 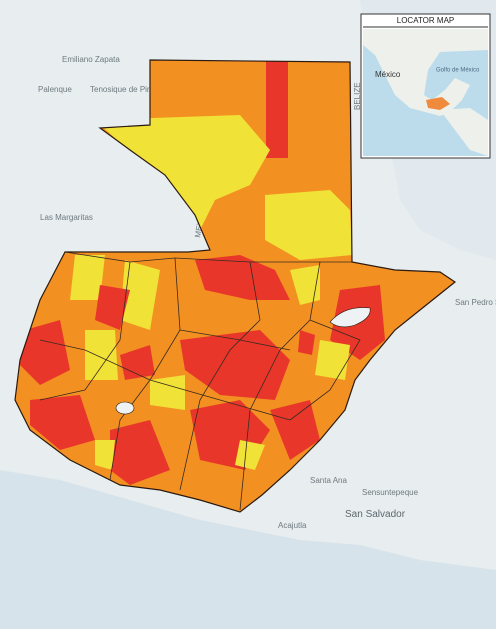 I want to click on lake-izabal, so click(x=350, y=317).